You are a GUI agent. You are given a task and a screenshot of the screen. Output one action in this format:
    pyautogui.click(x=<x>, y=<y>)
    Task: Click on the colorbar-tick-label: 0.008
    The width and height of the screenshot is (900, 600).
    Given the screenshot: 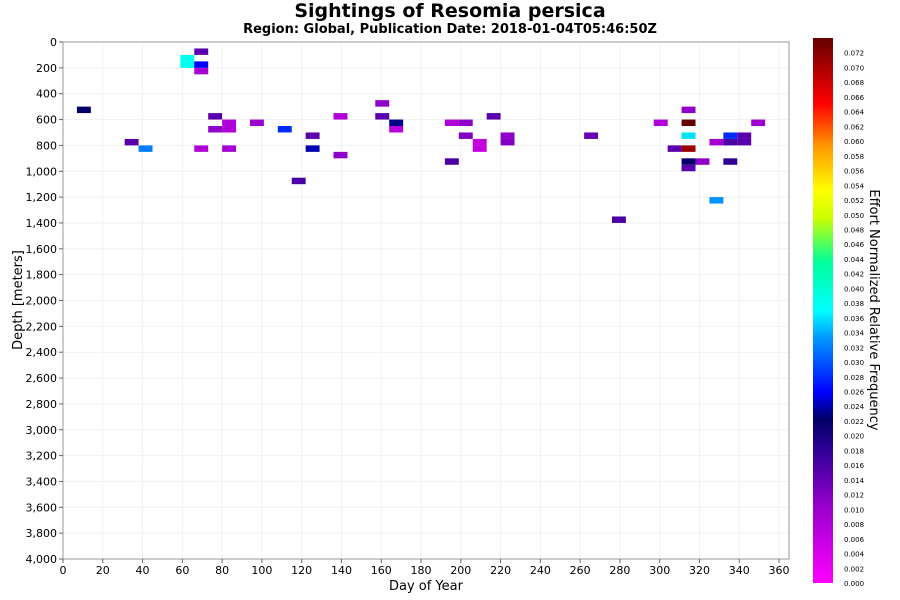 What is the action you would take?
    pyautogui.click(x=854, y=525)
    